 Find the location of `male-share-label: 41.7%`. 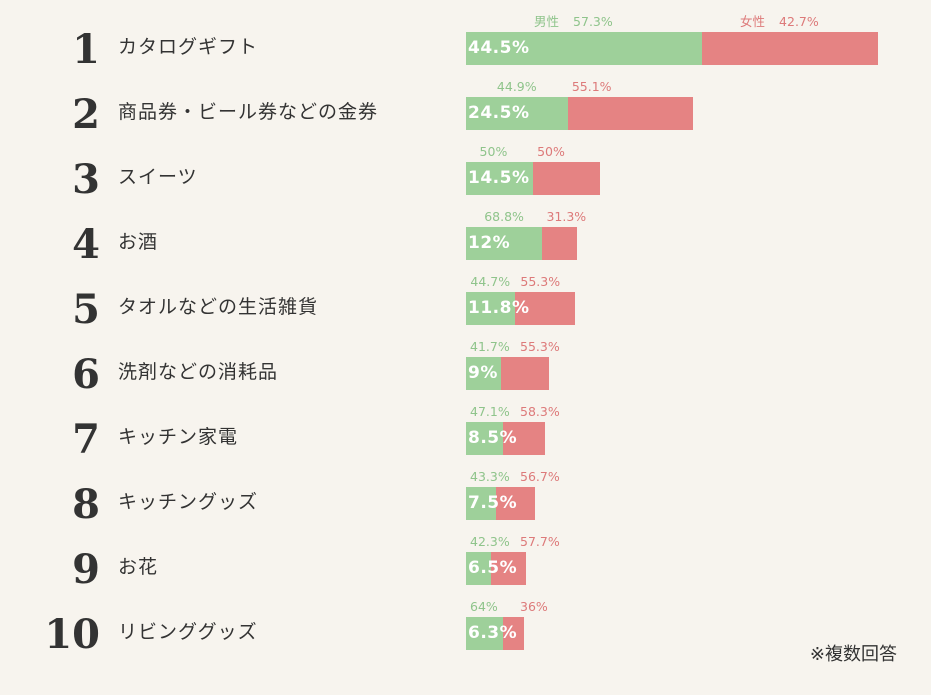

male-share-label: 41.7% is located at coordinates (490, 346).